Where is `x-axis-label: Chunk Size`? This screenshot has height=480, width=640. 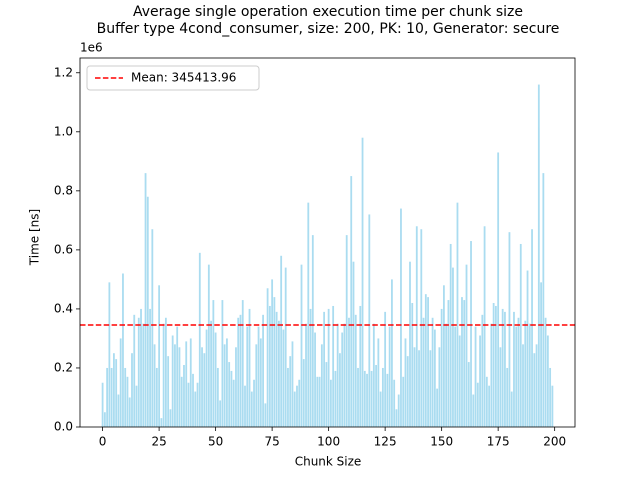
x-axis-label: Chunk Size is located at coordinates (328, 462).